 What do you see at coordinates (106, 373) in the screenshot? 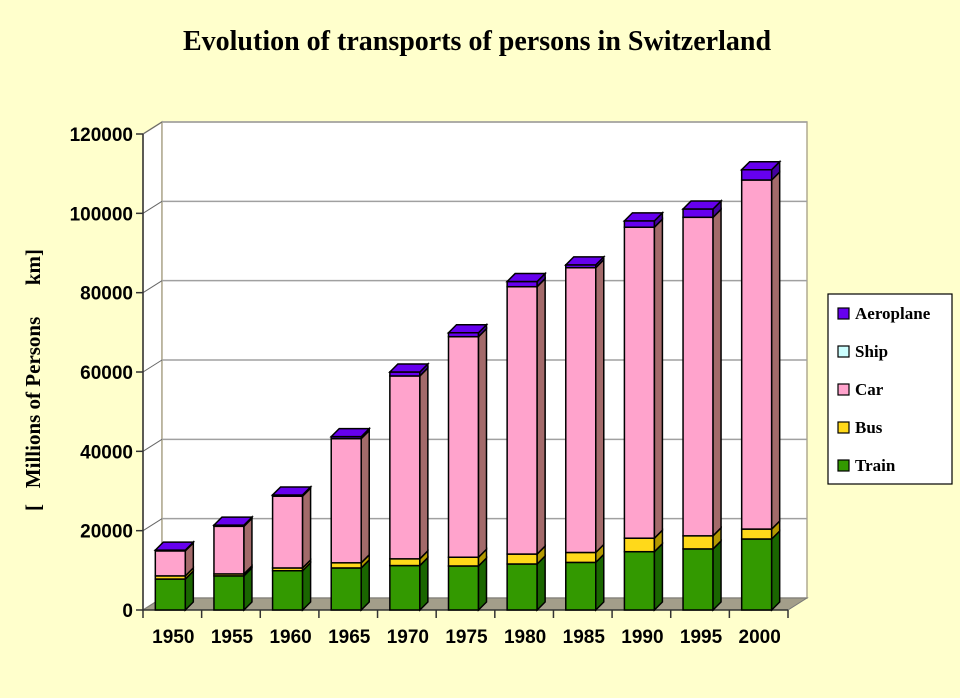
I see `y-tick-label: 60000` at bounding box center [106, 373].